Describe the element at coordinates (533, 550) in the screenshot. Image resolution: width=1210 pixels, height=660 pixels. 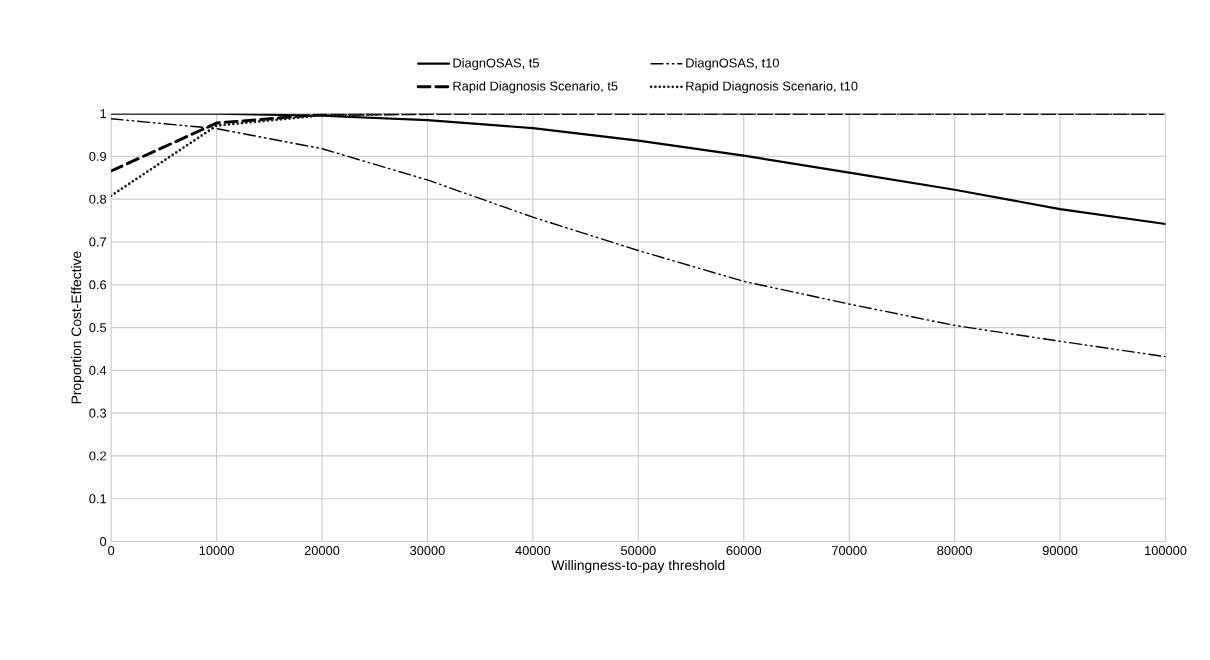
I see `x-tick-label: 40000` at that location.